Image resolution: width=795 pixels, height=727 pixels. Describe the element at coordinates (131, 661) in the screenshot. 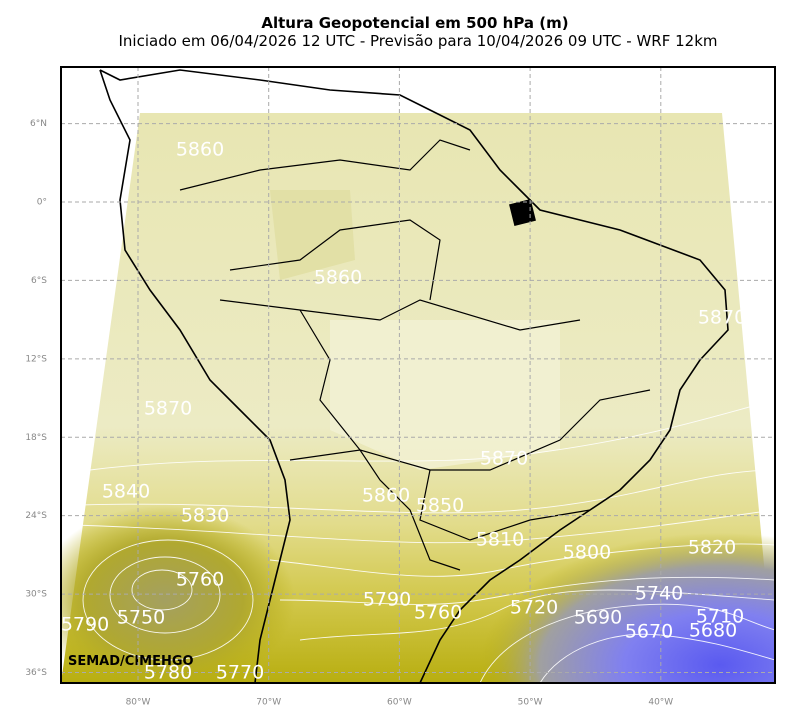

I see `watermark: SEMAD/CIMEHGO` at that location.